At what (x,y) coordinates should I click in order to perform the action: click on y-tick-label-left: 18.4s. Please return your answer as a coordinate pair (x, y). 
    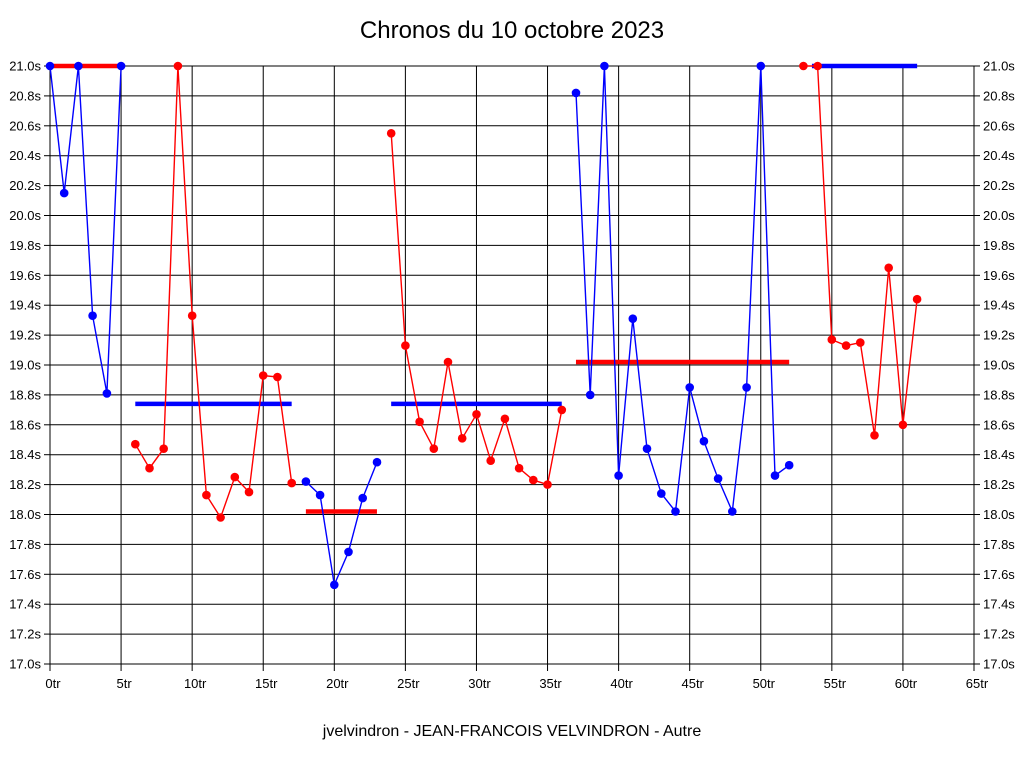
    Looking at the image, I should click on (25, 454).